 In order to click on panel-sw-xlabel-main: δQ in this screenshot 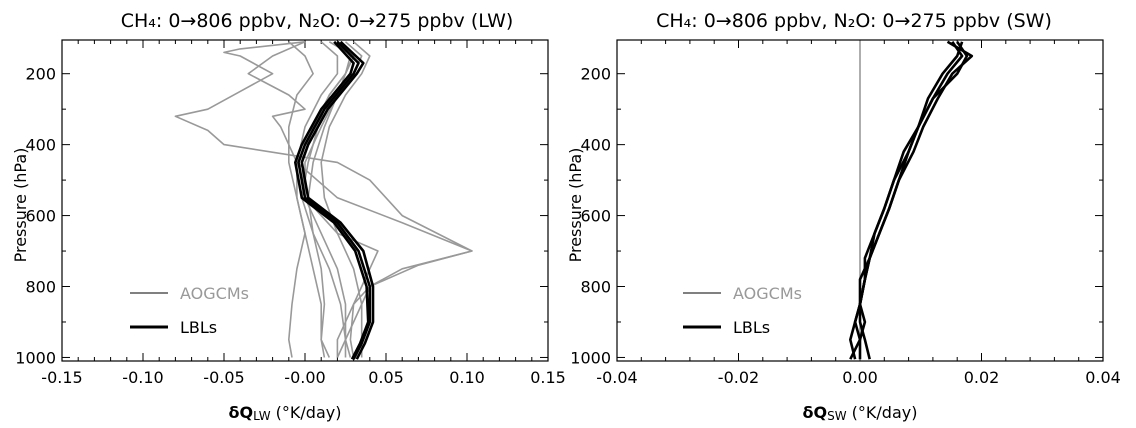, I will do `click(815, 412)`.